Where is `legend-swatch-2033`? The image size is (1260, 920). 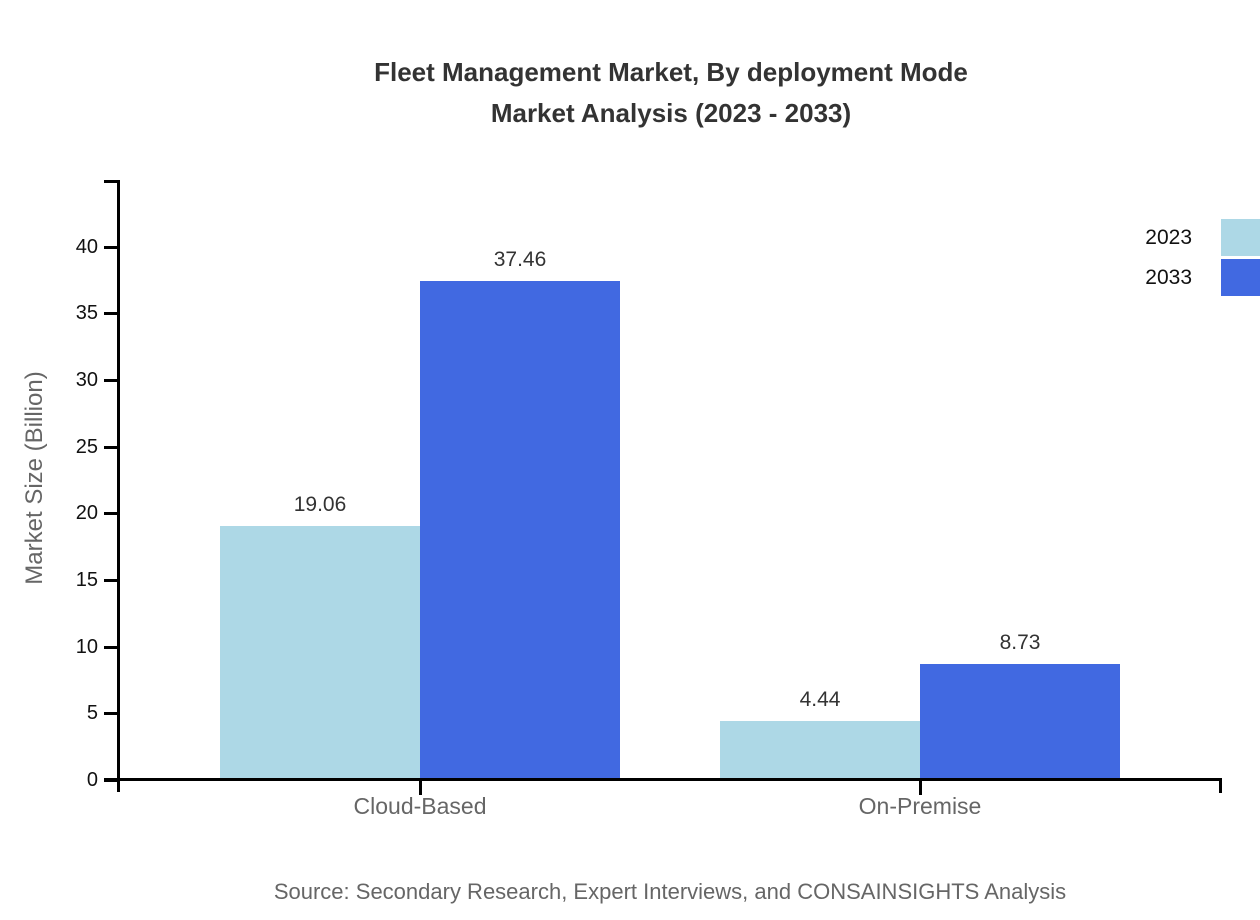
legend-swatch-2033 is located at coordinates (1240, 277).